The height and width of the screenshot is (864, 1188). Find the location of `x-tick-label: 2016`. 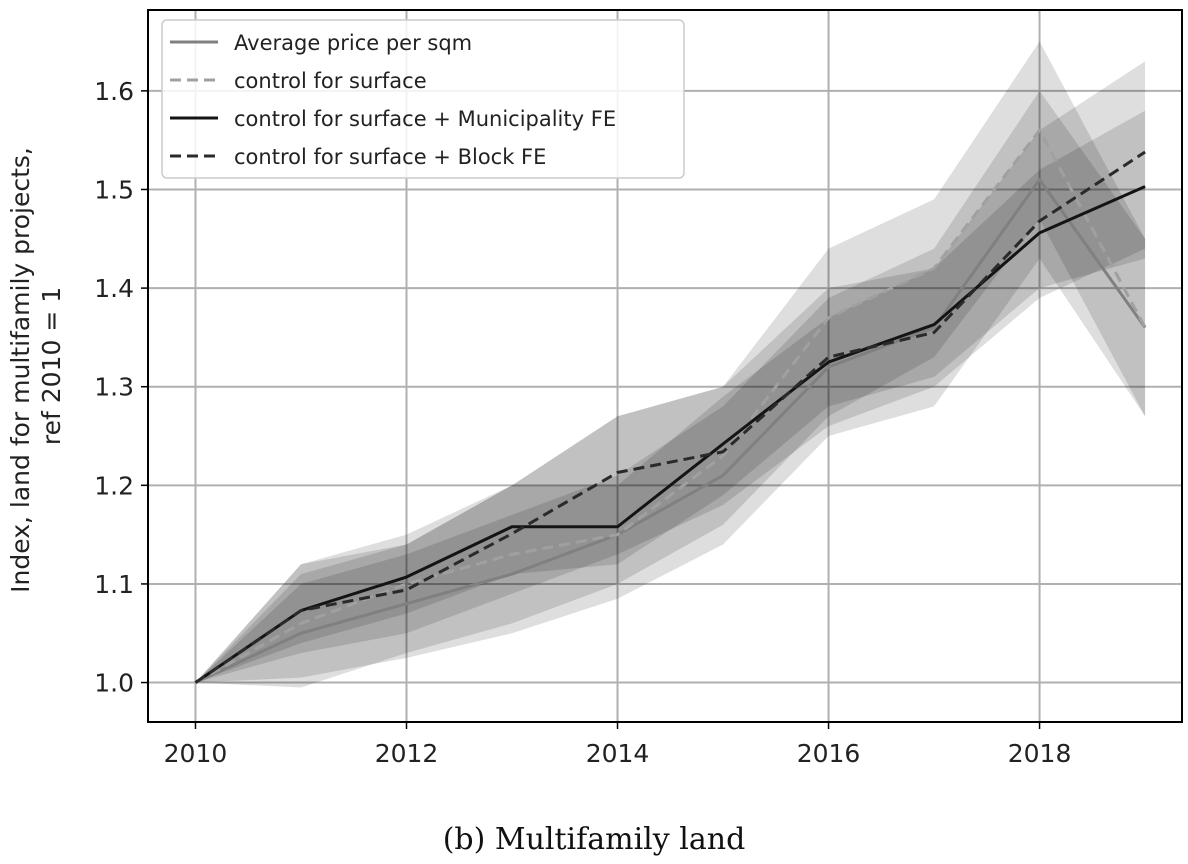

x-tick-label: 2016 is located at coordinates (829, 753).